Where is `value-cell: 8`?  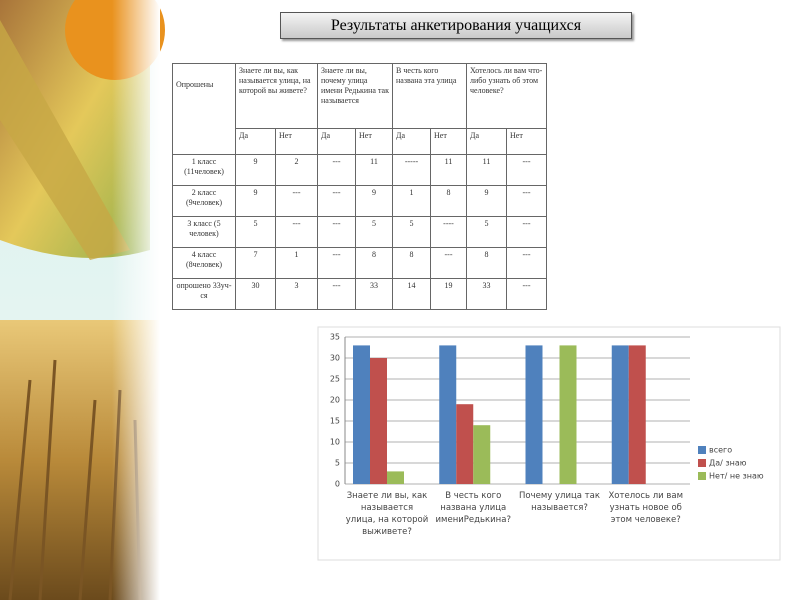
value-cell: 8 is located at coordinates (411, 263).